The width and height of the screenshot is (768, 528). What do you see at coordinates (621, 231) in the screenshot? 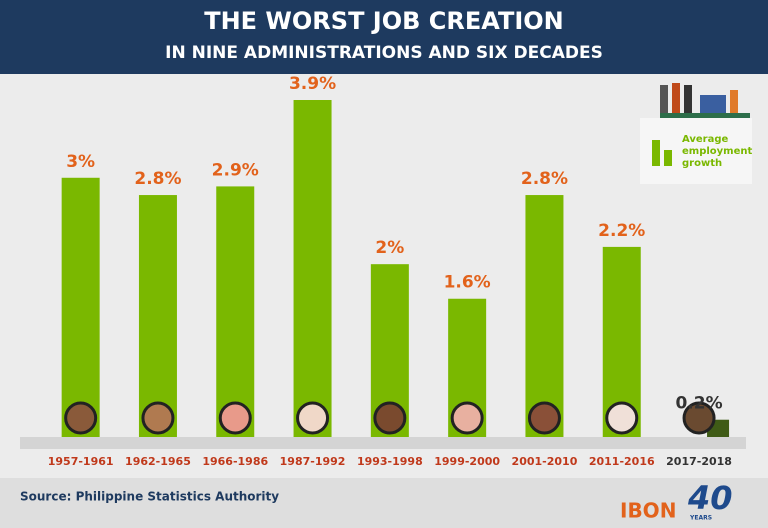
I see `value-label: 2.2%` at bounding box center [621, 231].